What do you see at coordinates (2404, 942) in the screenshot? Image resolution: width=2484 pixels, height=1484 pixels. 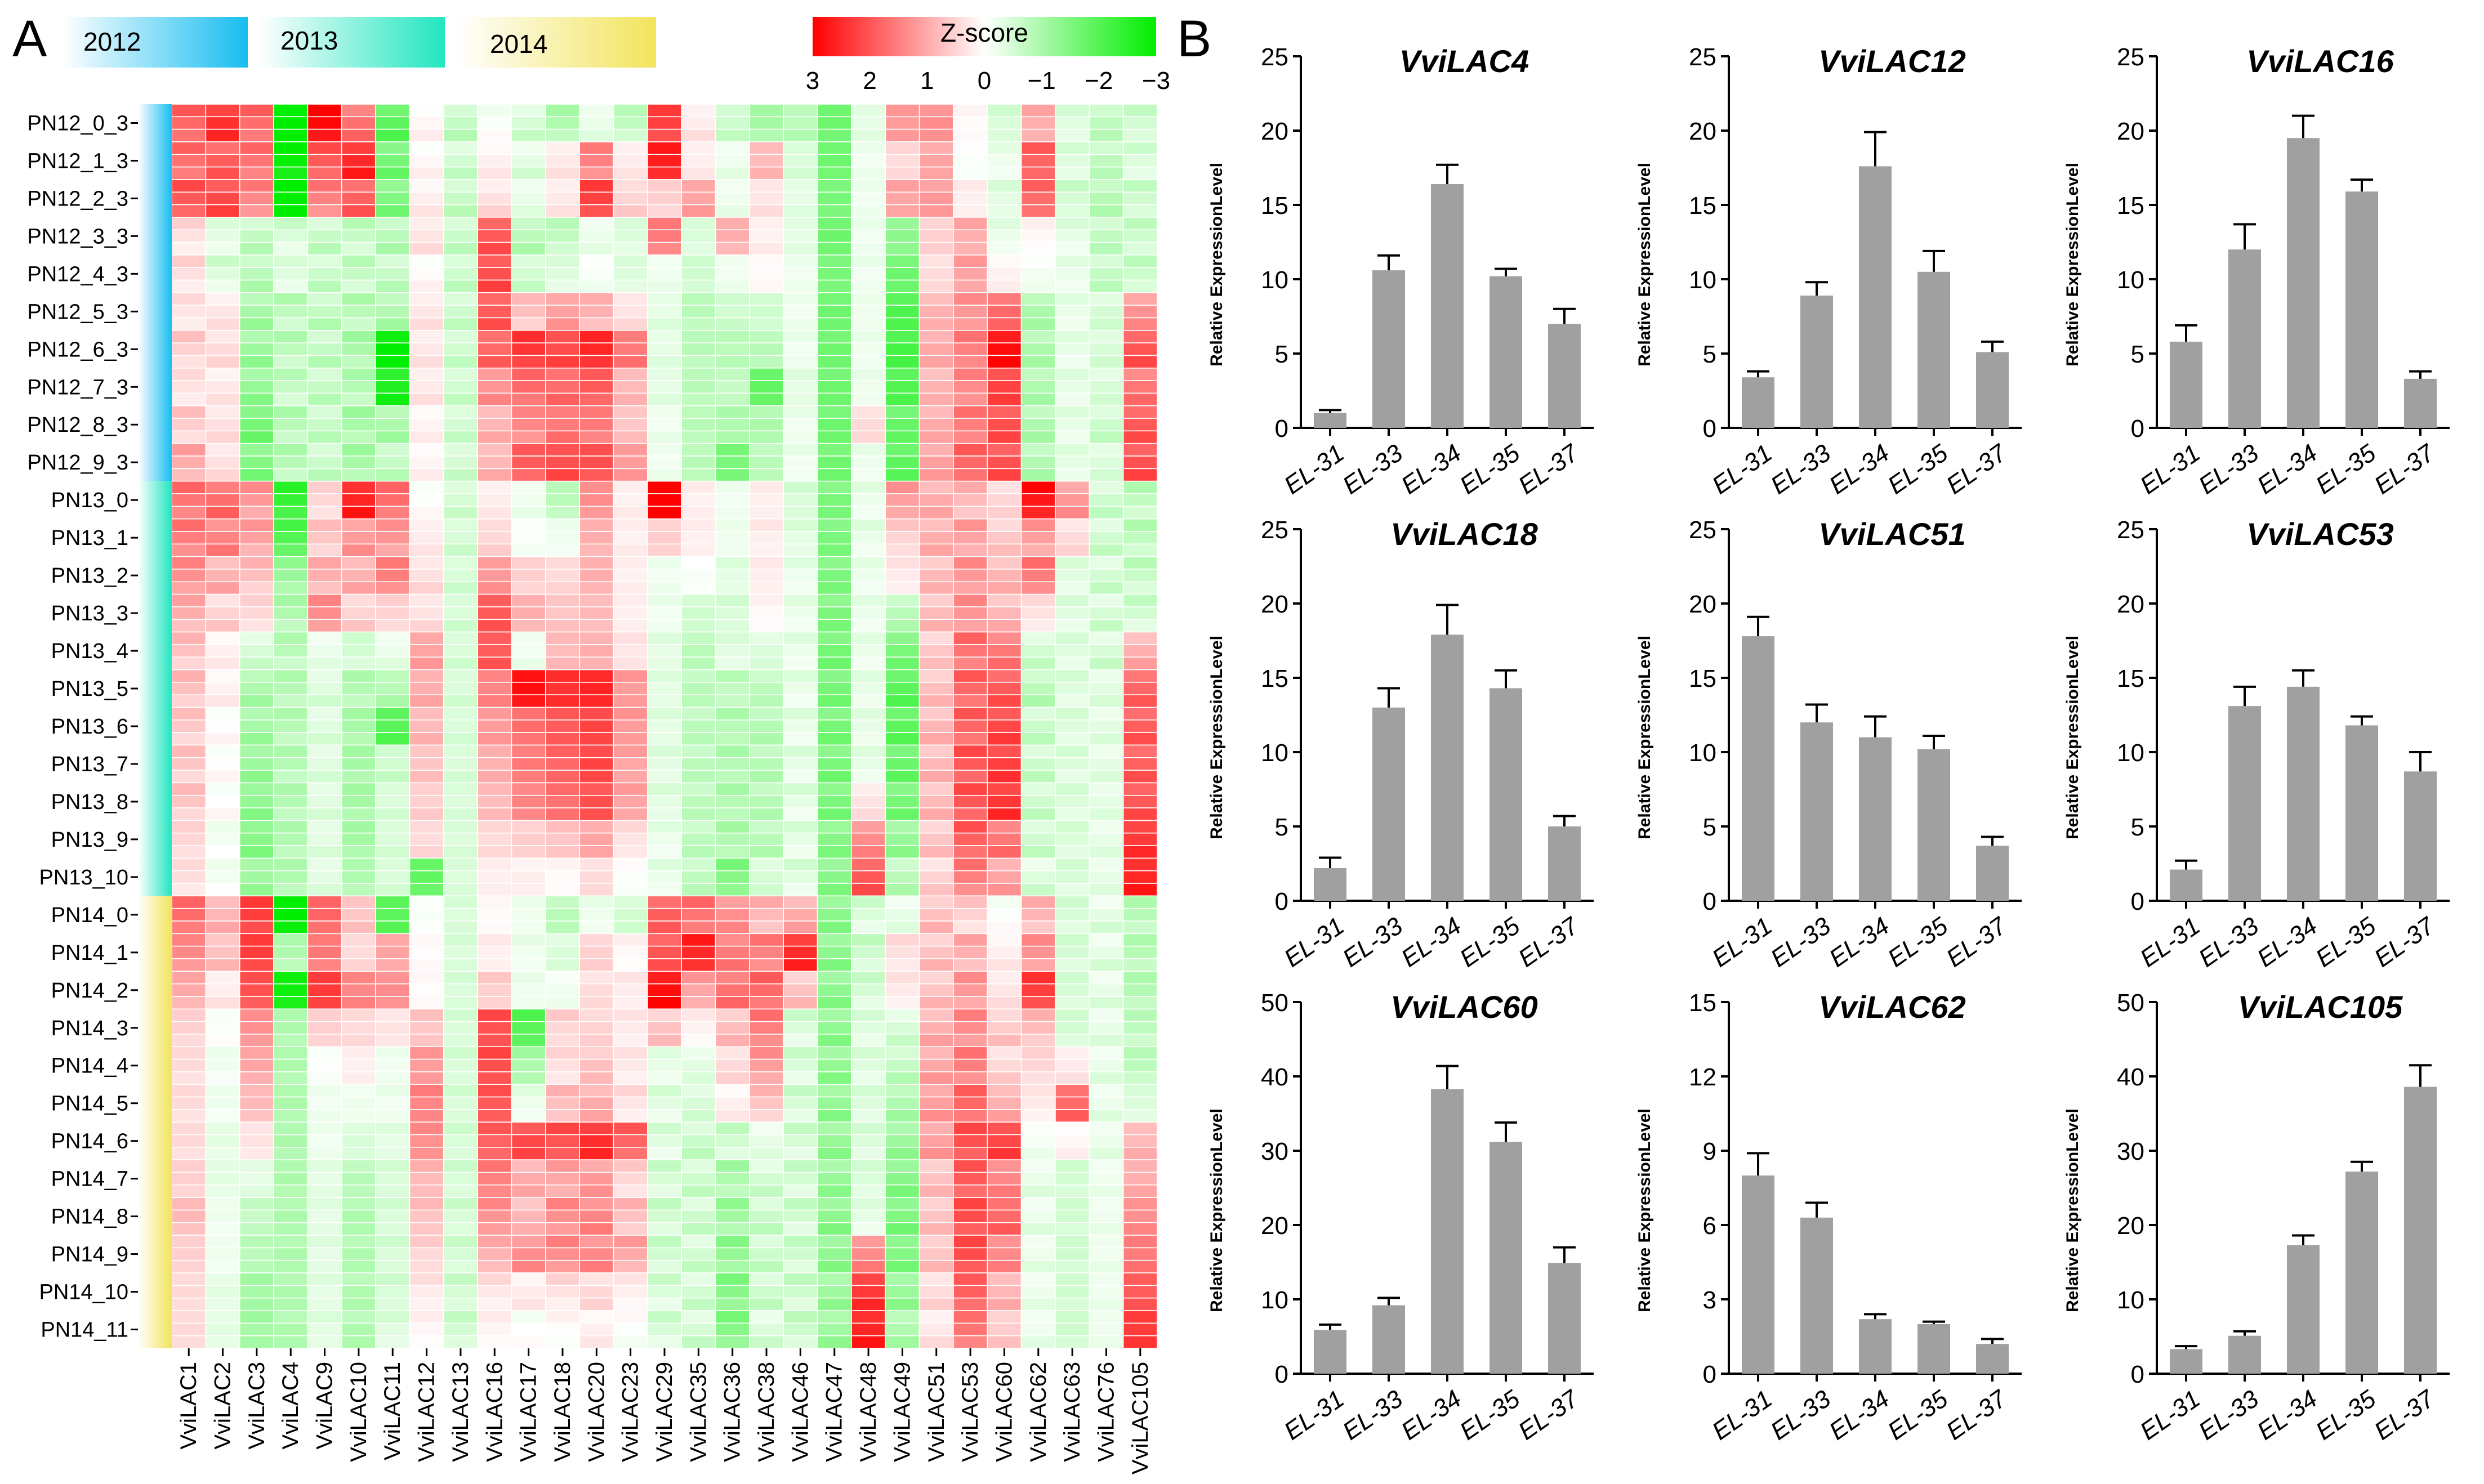 I see `x-tick-label: EL-37` at bounding box center [2404, 942].